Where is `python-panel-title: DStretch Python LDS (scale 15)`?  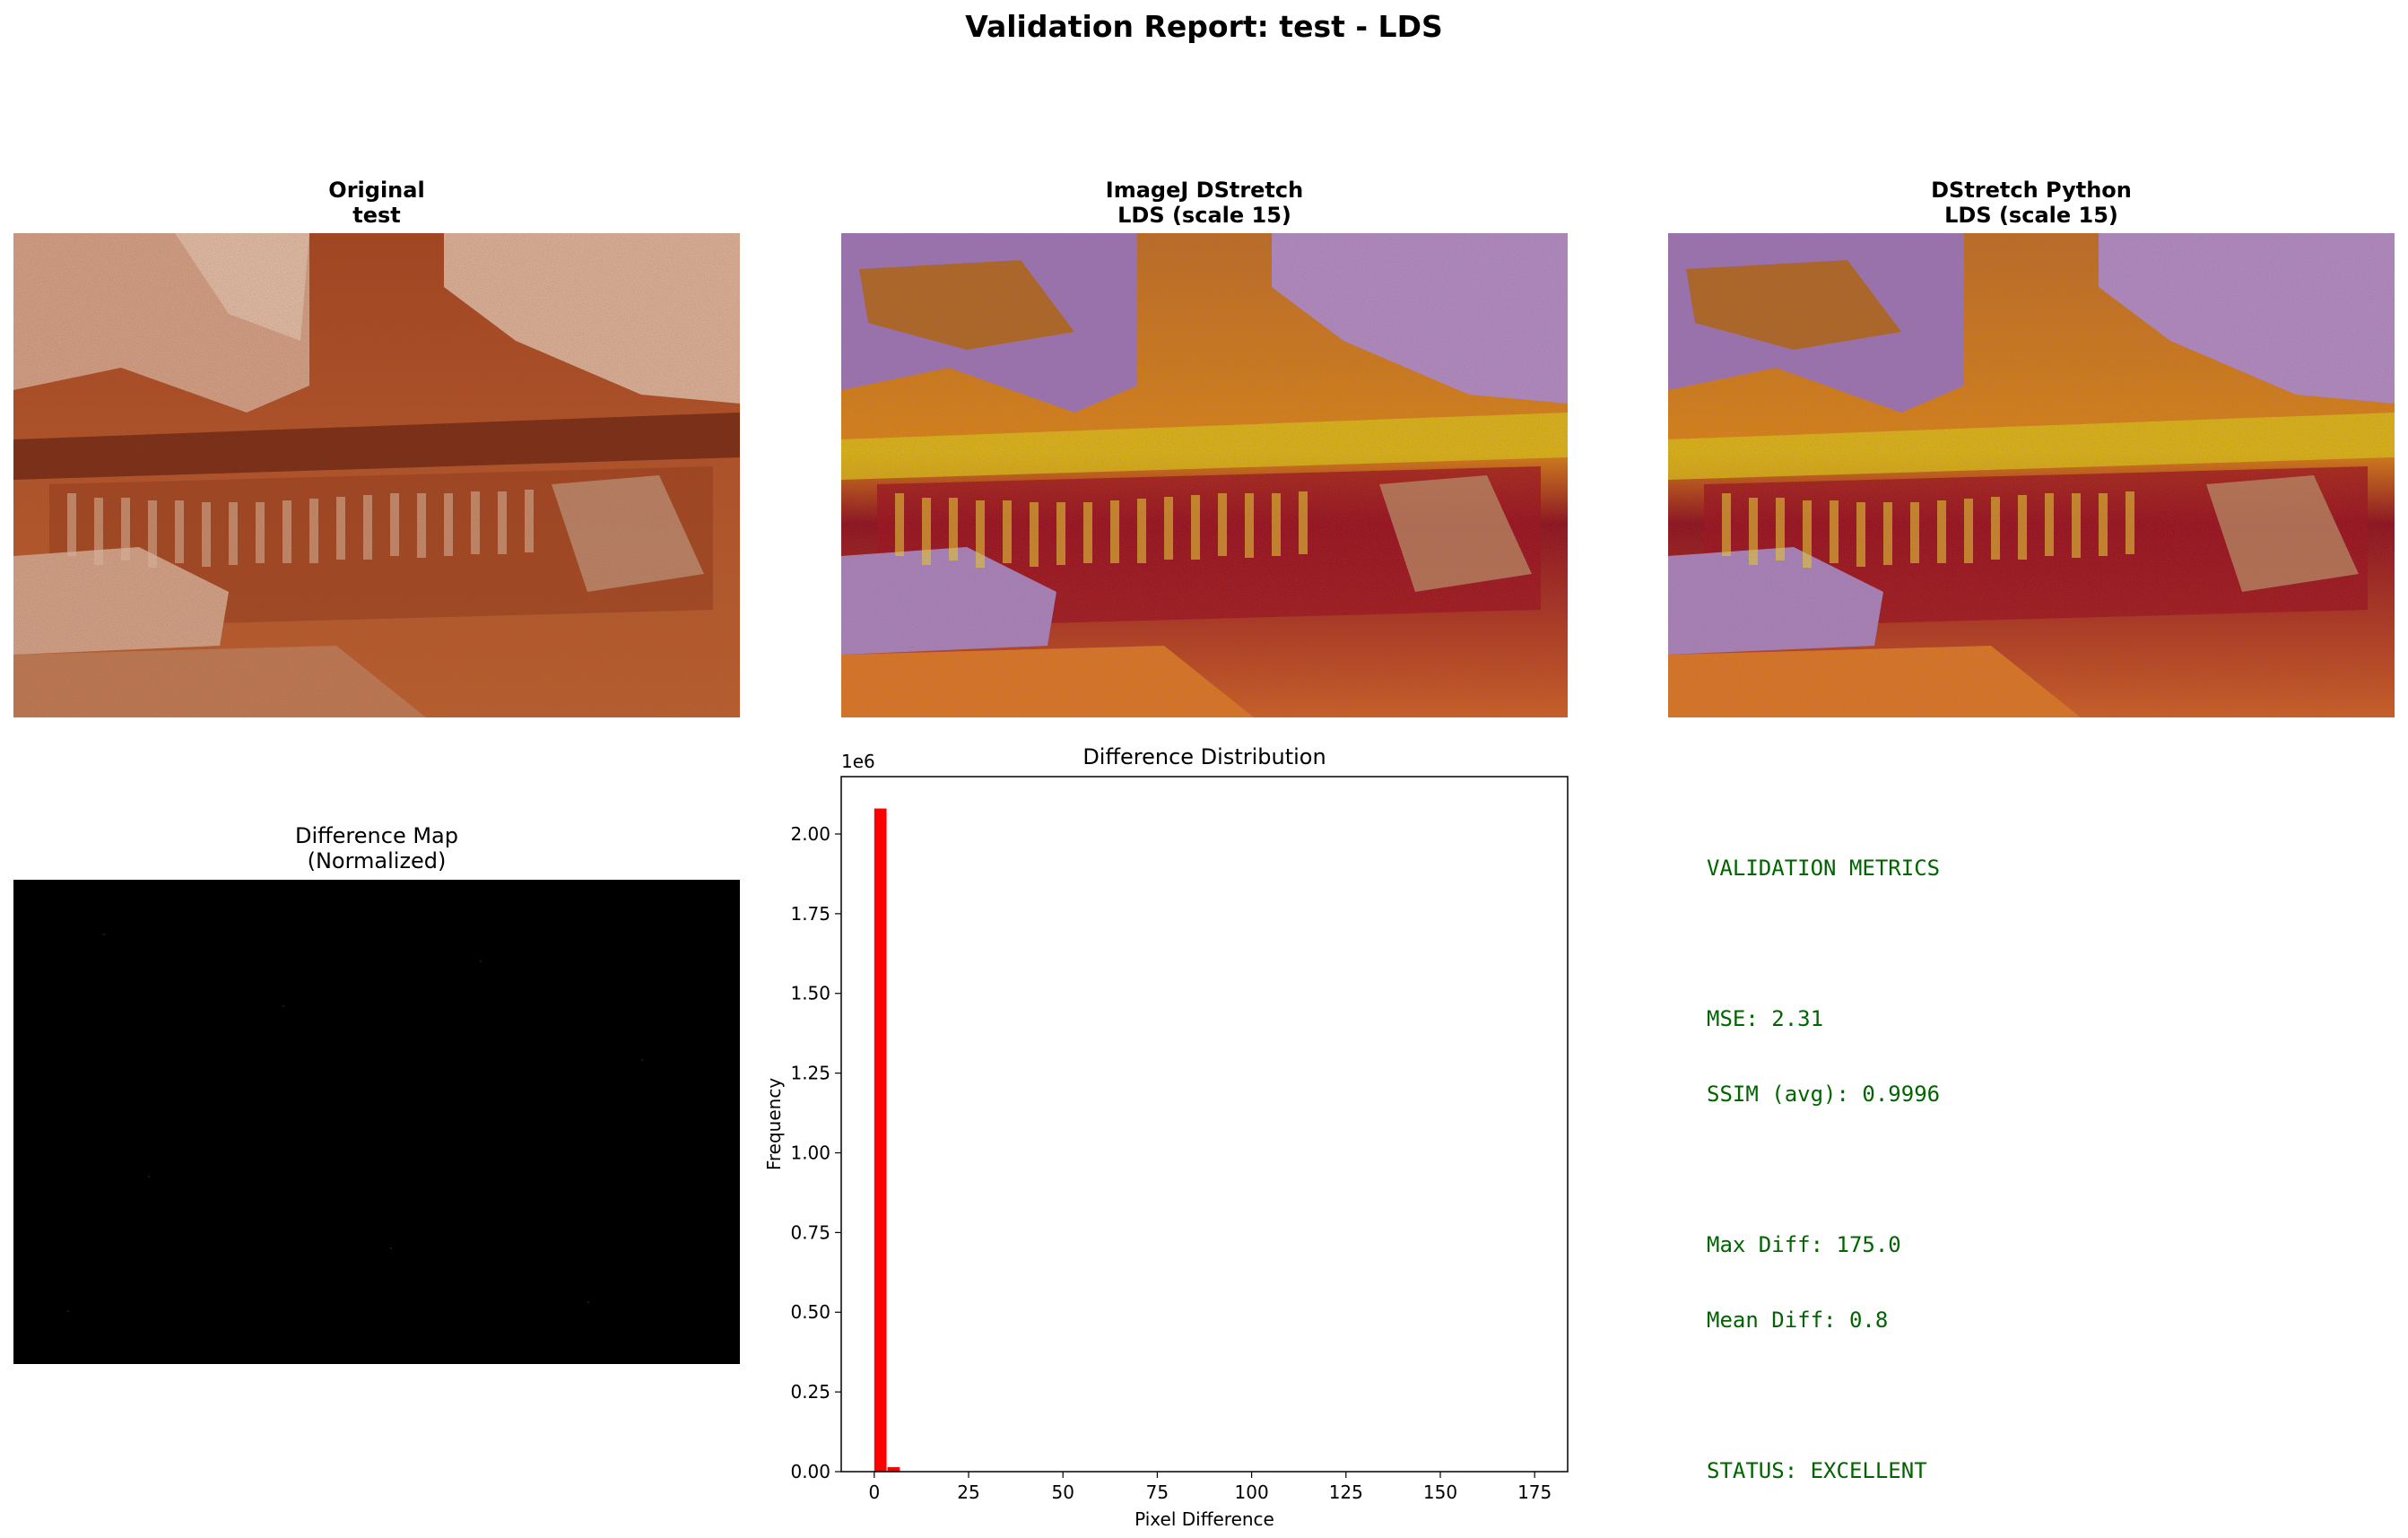
python-panel-title: DStretch Python LDS (scale 15) is located at coordinates (2031, 203).